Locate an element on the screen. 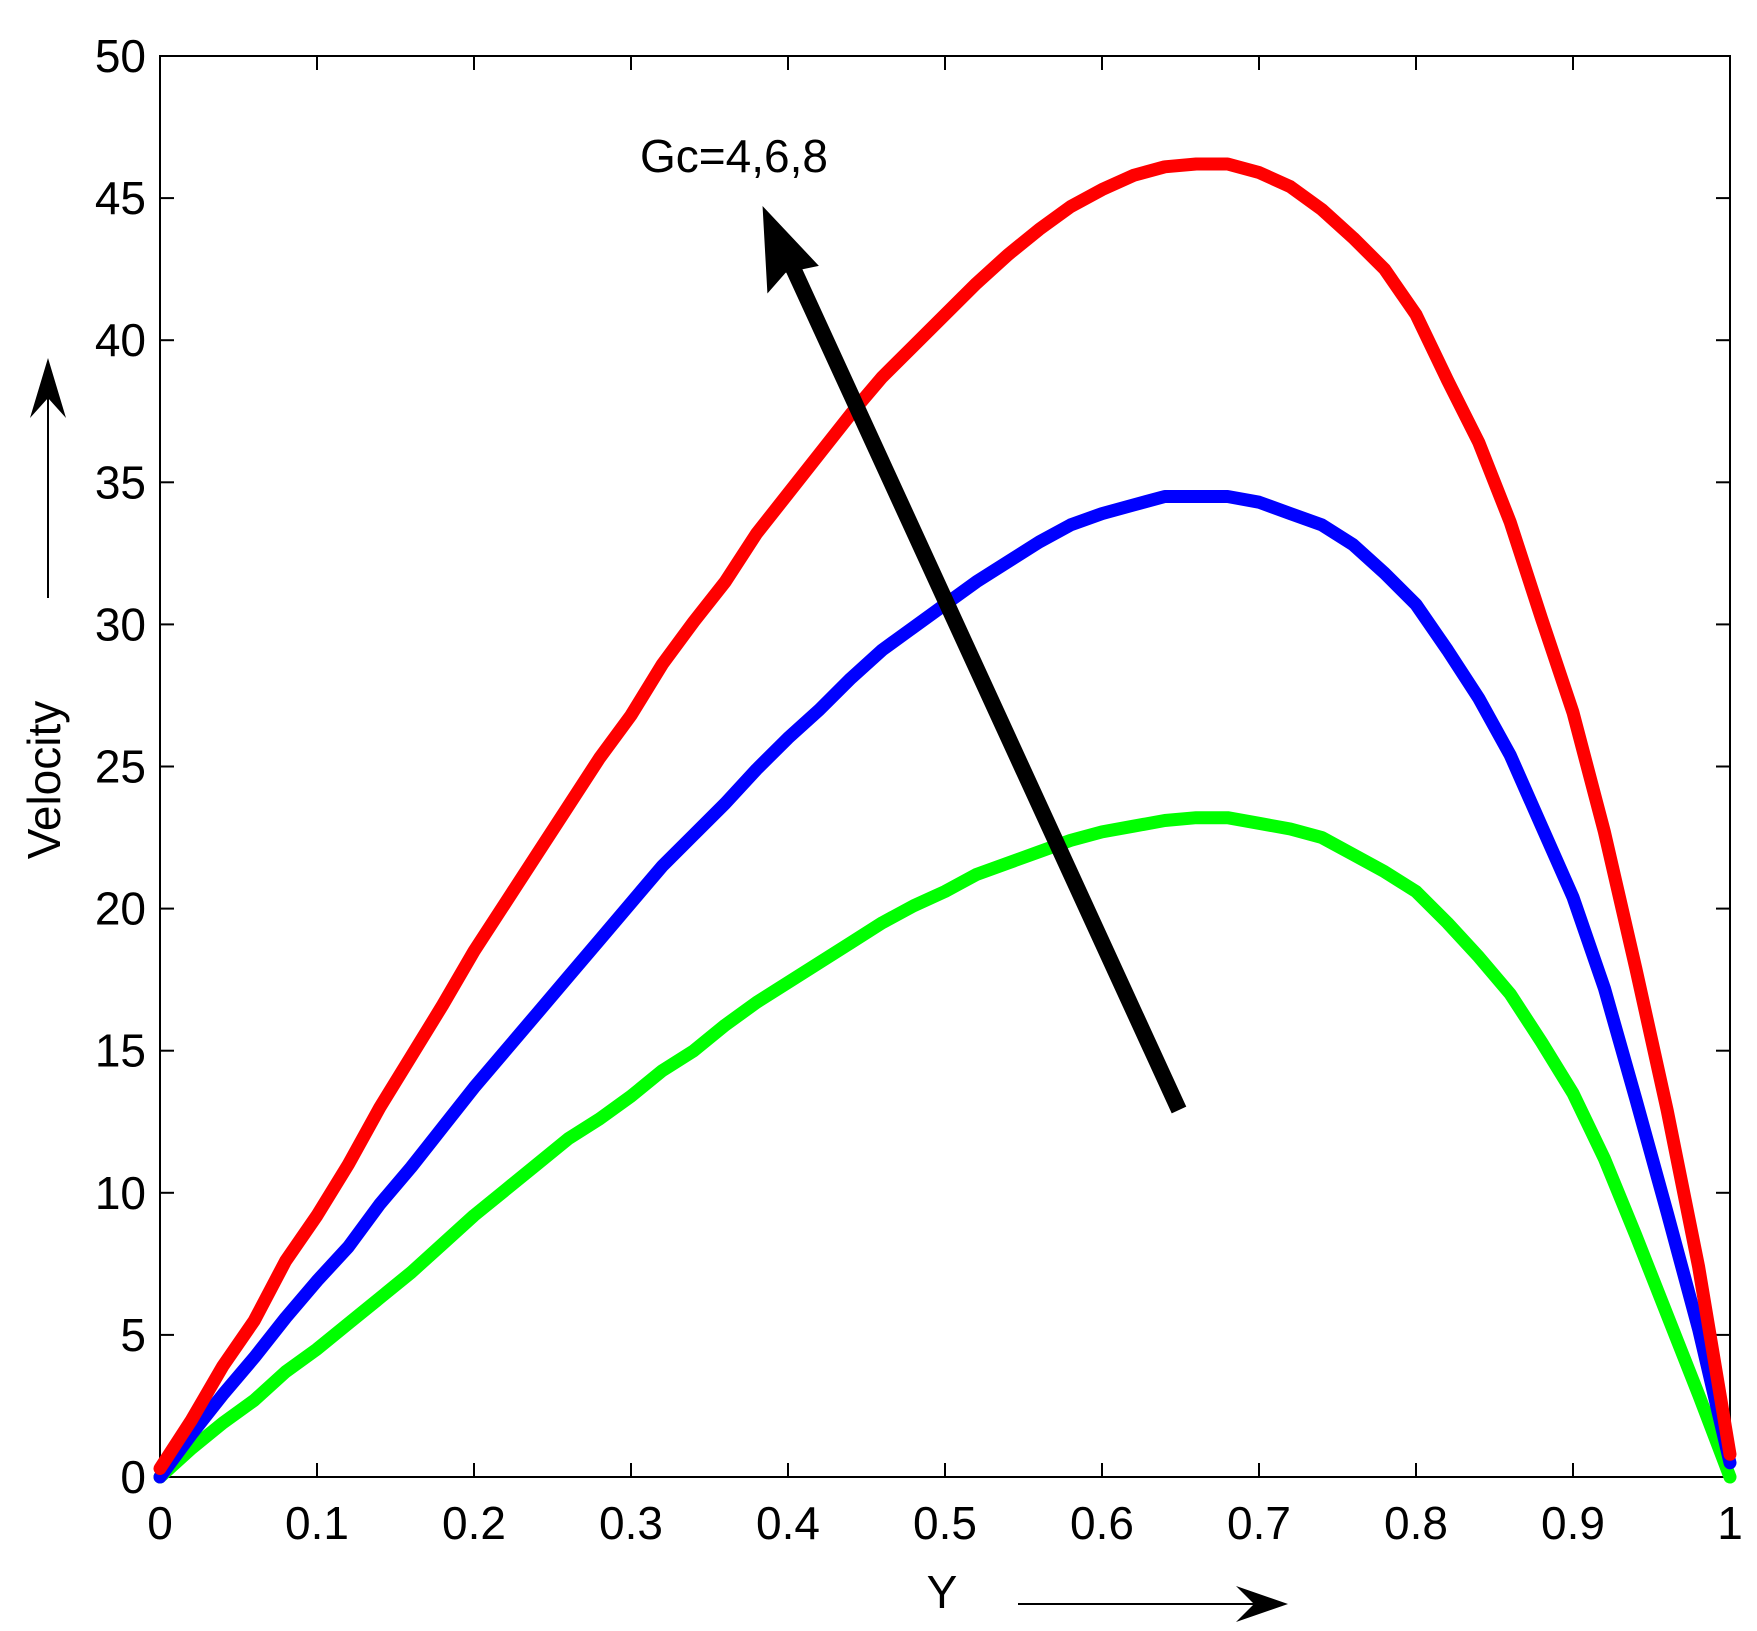 This screenshot has height=1631, width=1757. y-tick-label: 30 is located at coordinates (120, 624).